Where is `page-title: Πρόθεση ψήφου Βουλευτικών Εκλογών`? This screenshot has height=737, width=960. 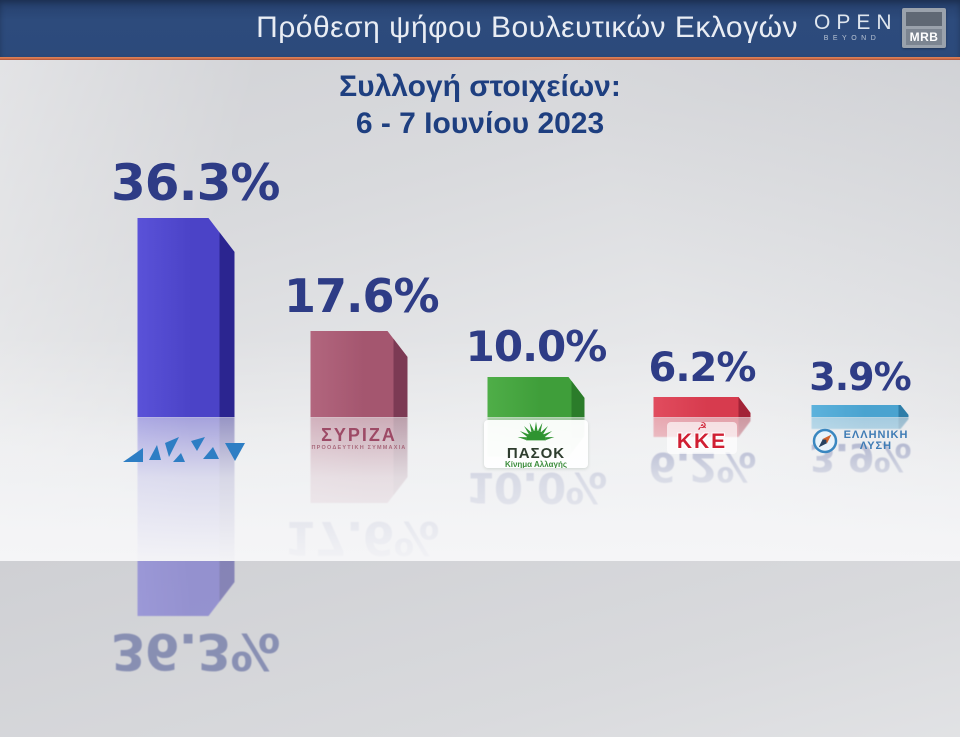
page-title: Πρόθεση ψήφου Βουλευτικών Εκλογών is located at coordinates (527, 27).